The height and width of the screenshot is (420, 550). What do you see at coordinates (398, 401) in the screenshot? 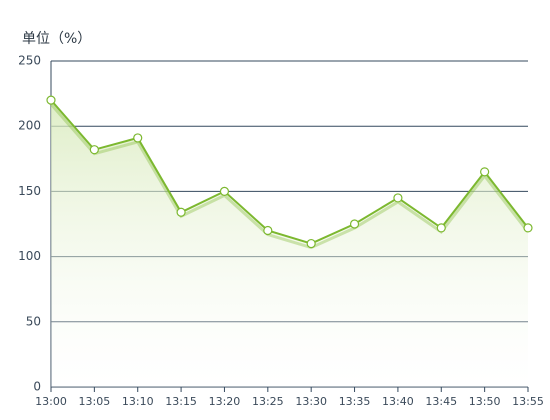
I see `x-tick-label: 13:40` at bounding box center [398, 401].